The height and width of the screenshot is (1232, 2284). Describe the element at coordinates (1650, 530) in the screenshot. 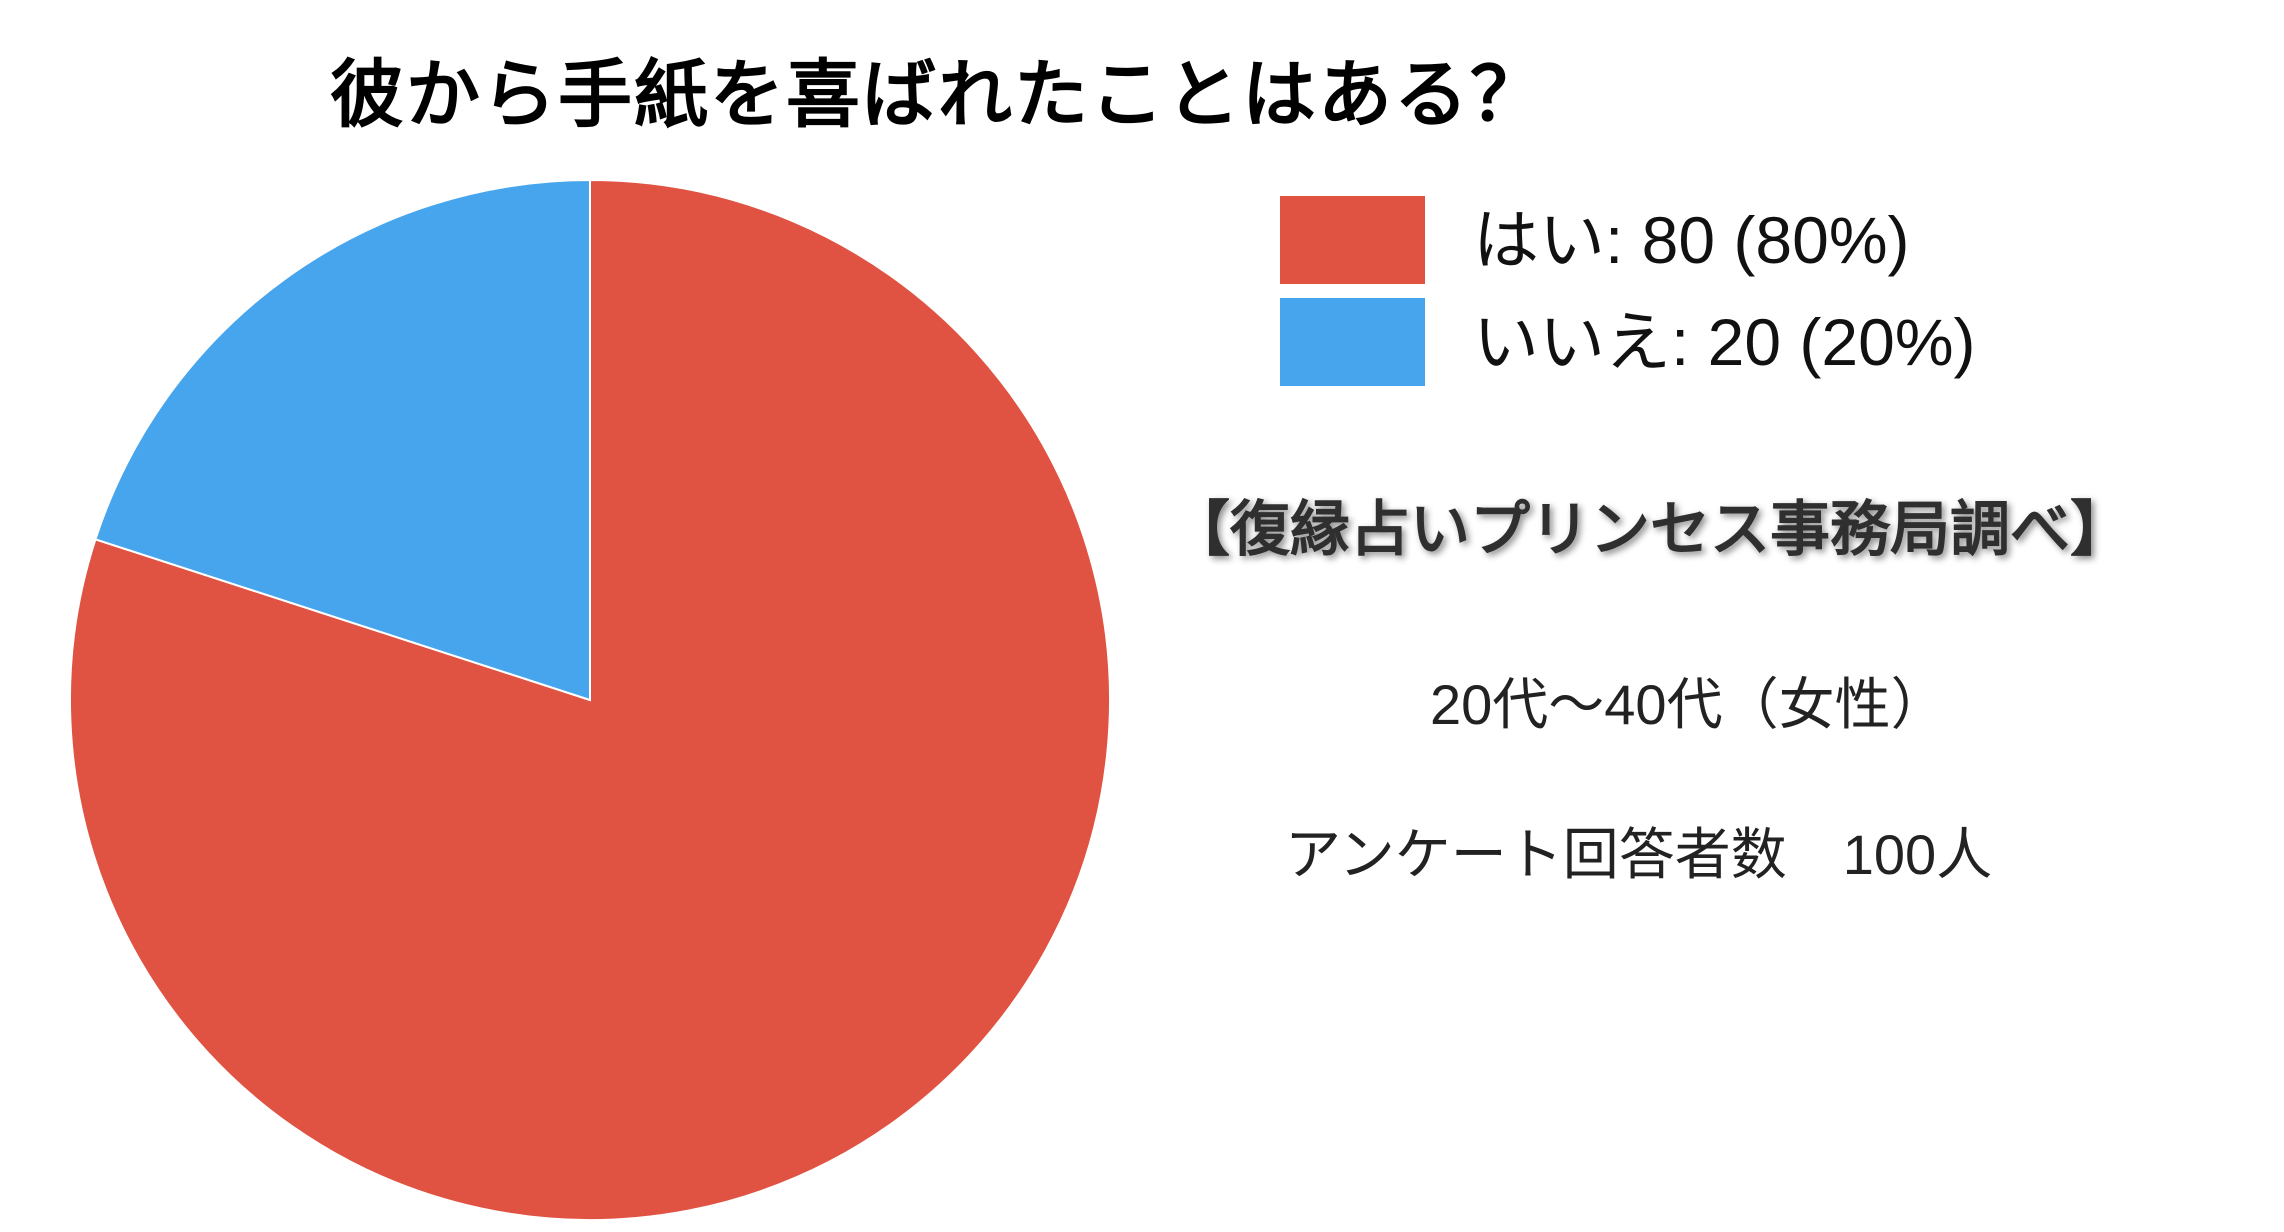

I see `source-note: 【復縁占いプリンセス事務局調べ】` at that location.